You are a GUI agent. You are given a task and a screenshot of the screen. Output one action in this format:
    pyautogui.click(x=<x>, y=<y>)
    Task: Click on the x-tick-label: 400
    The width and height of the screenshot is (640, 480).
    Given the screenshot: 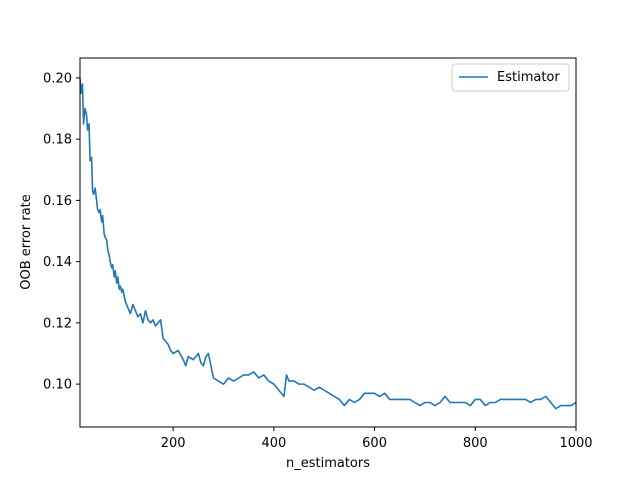 What is the action you would take?
    pyautogui.click(x=273, y=443)
    